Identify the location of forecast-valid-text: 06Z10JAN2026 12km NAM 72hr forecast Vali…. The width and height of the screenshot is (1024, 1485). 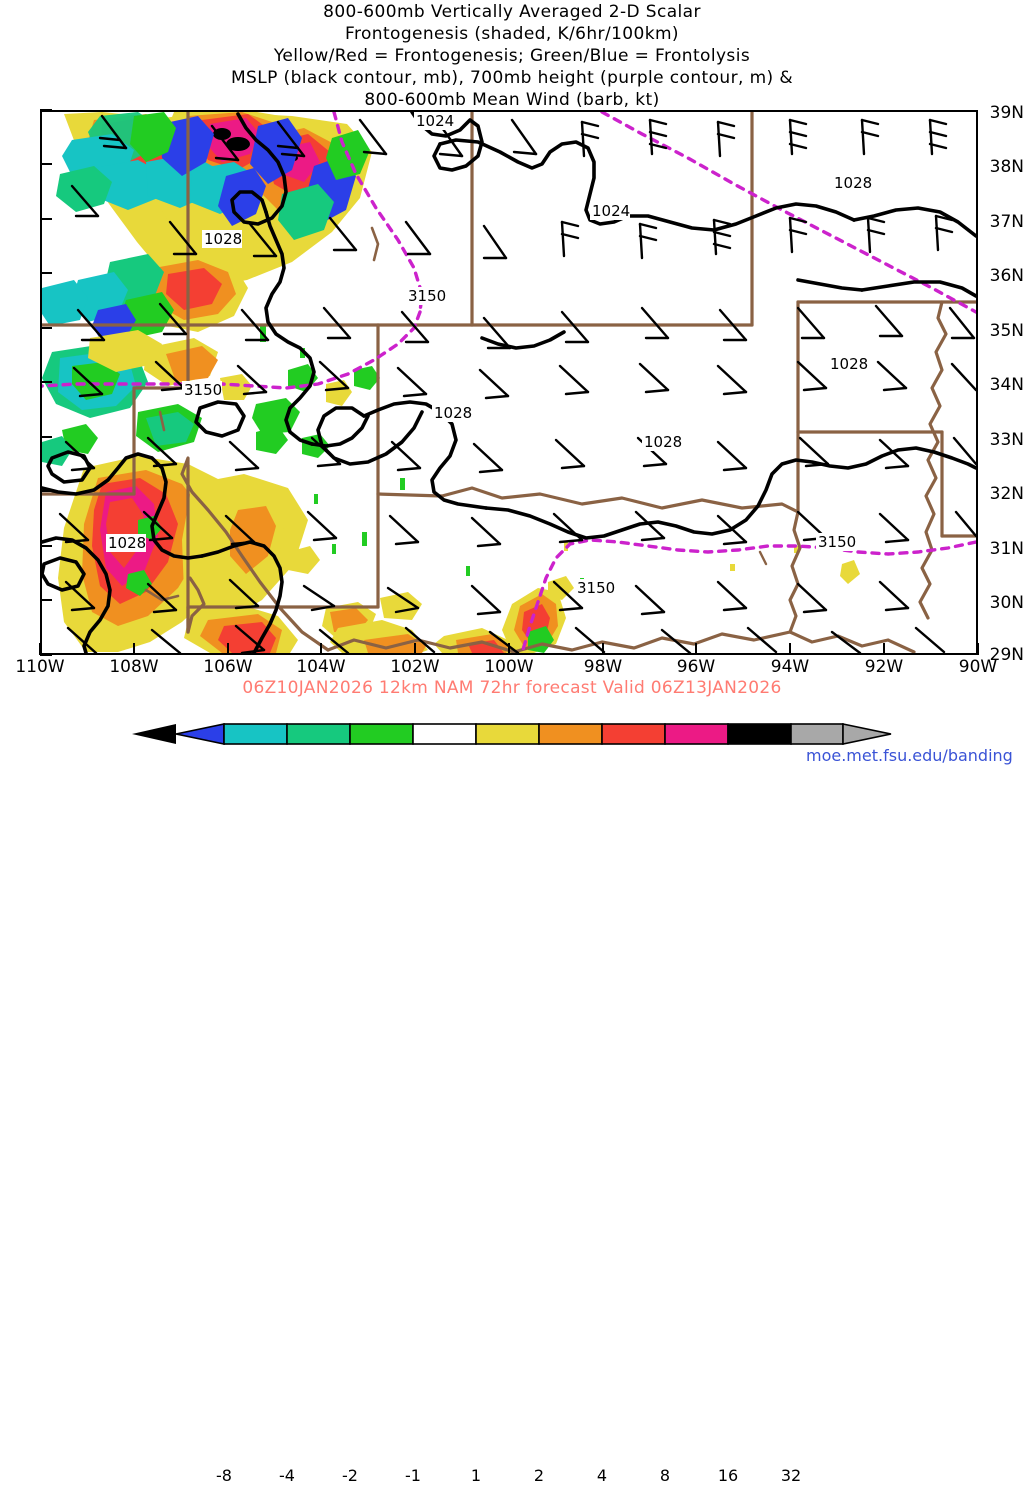
(512, 688).